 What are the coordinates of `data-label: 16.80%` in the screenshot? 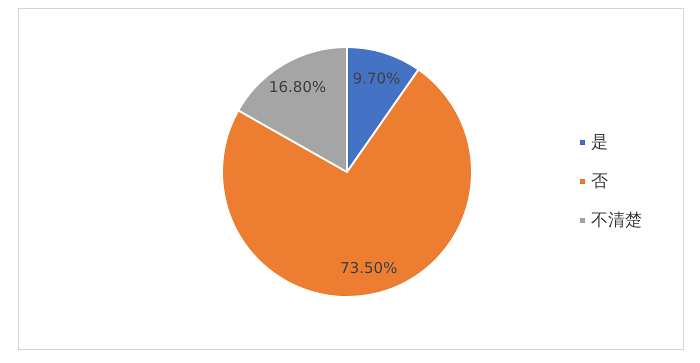 It's located at (297, 87).